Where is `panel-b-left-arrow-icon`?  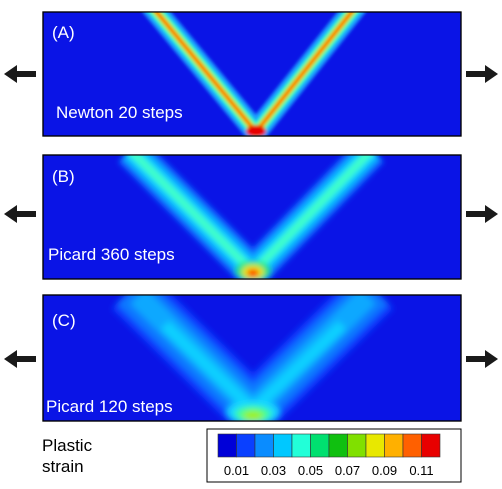
panel-b-left-arrow-icon is located at coordinates (20, 214).